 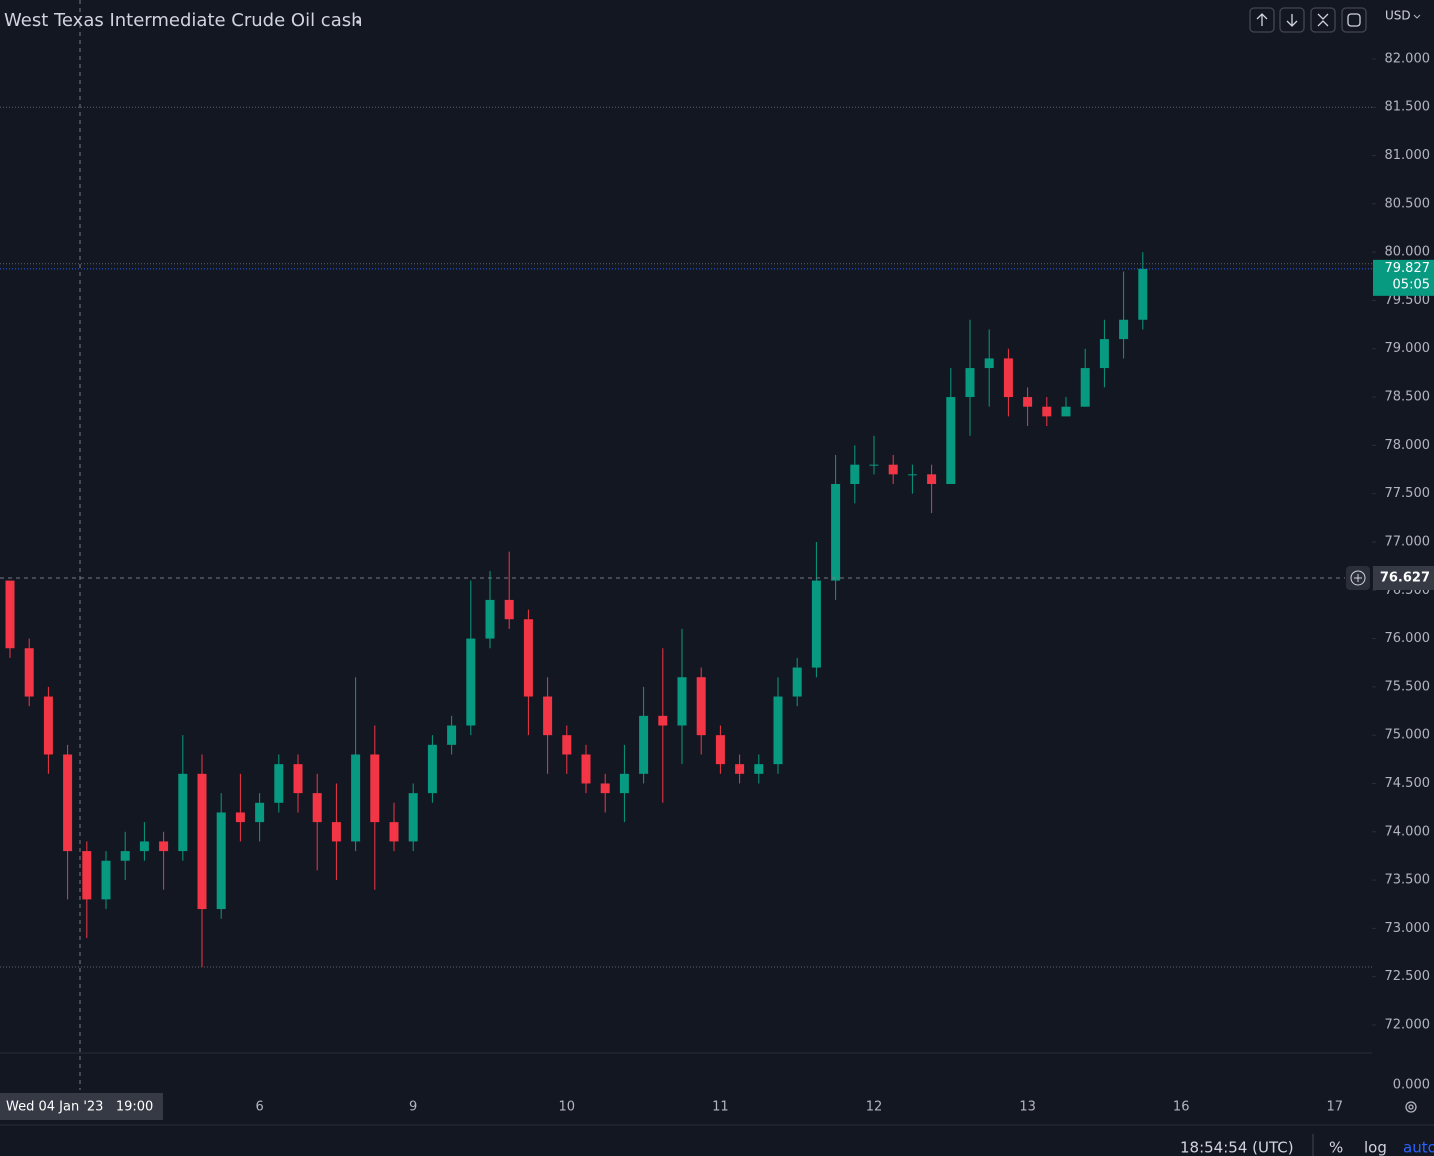 I want to click on currency-selector: USD, so click(x=1398, y=16).